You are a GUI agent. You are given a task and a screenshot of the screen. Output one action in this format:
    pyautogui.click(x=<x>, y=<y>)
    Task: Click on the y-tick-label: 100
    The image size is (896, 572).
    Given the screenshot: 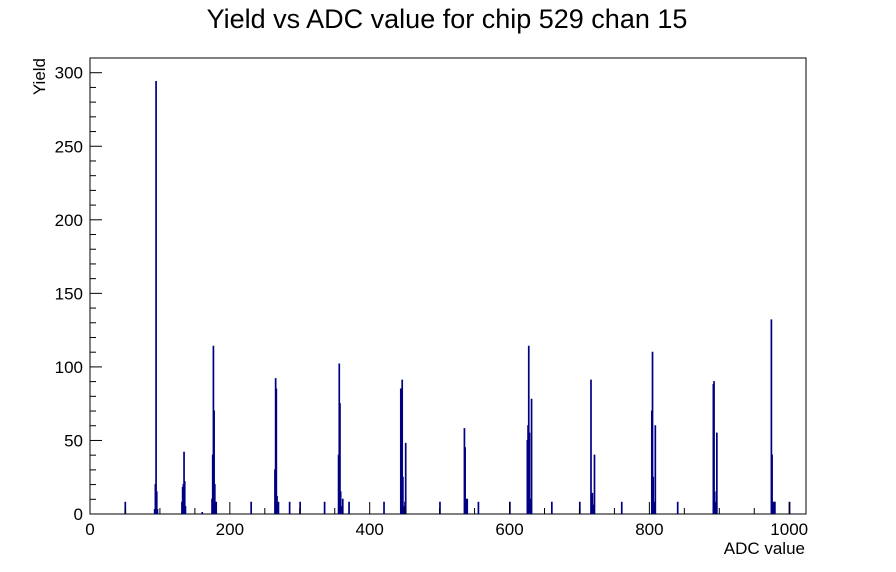 What is the action you would take?
    pyautogui.click(x=69, y=367)
    